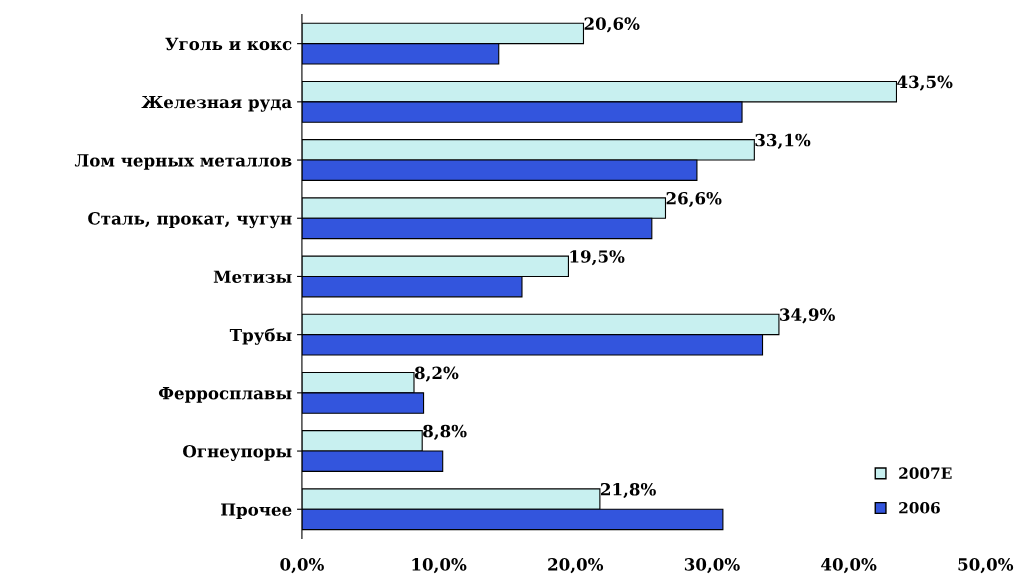 The height and width of the screenshot is (582, 1020). I want to click on data-label: 33,1%, so click(783, 141).